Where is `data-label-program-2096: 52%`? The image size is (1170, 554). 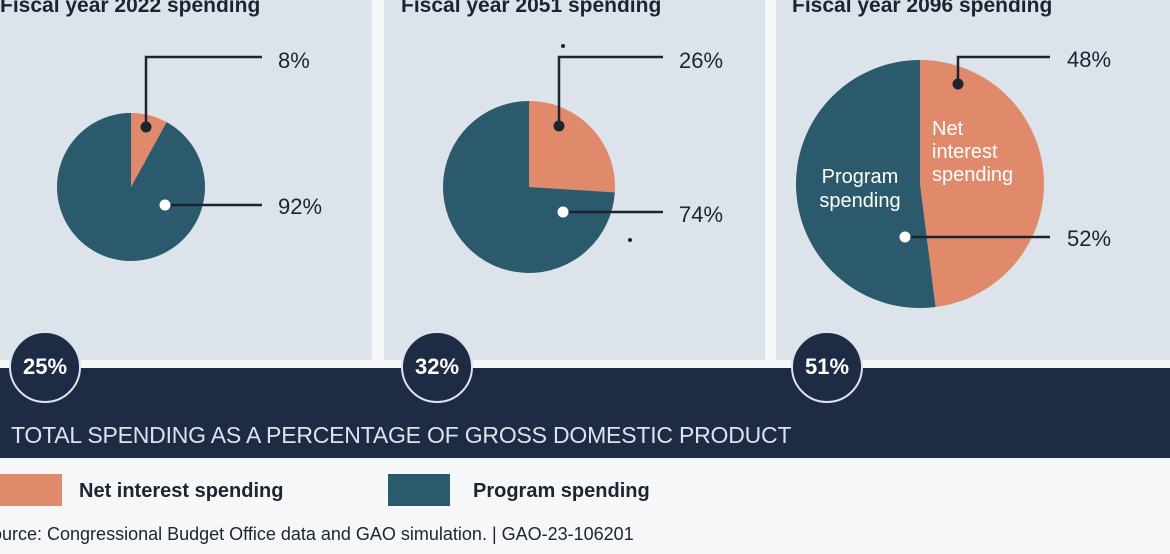 data-label-program-2096: 52% is located at coordinates (1089, 238).